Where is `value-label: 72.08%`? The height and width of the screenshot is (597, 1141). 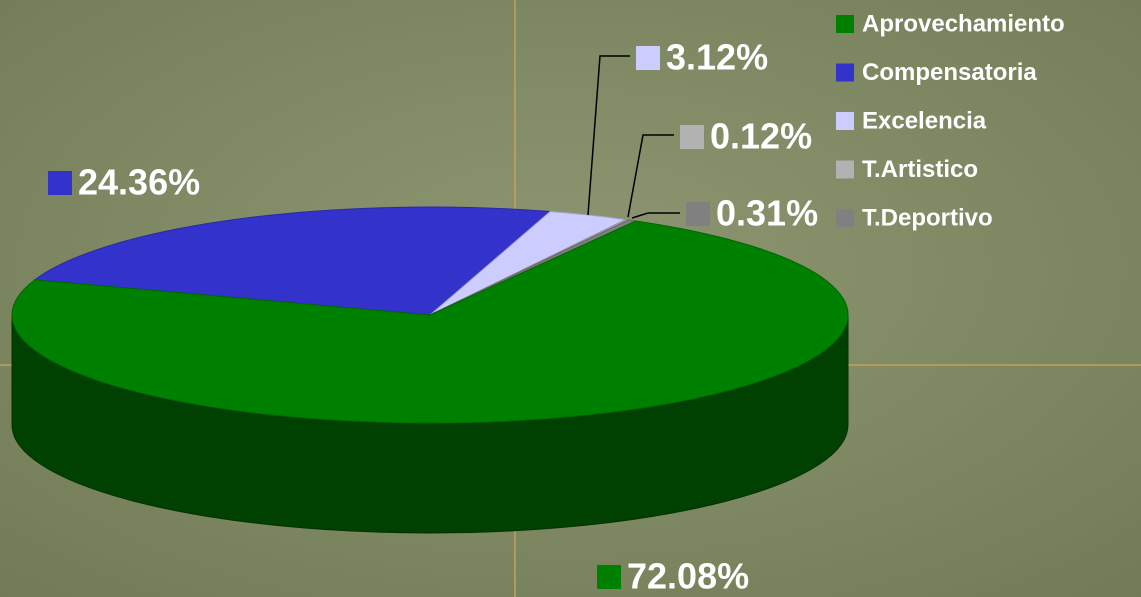
value-label: 72.08% is located at coordinates (688, 576).